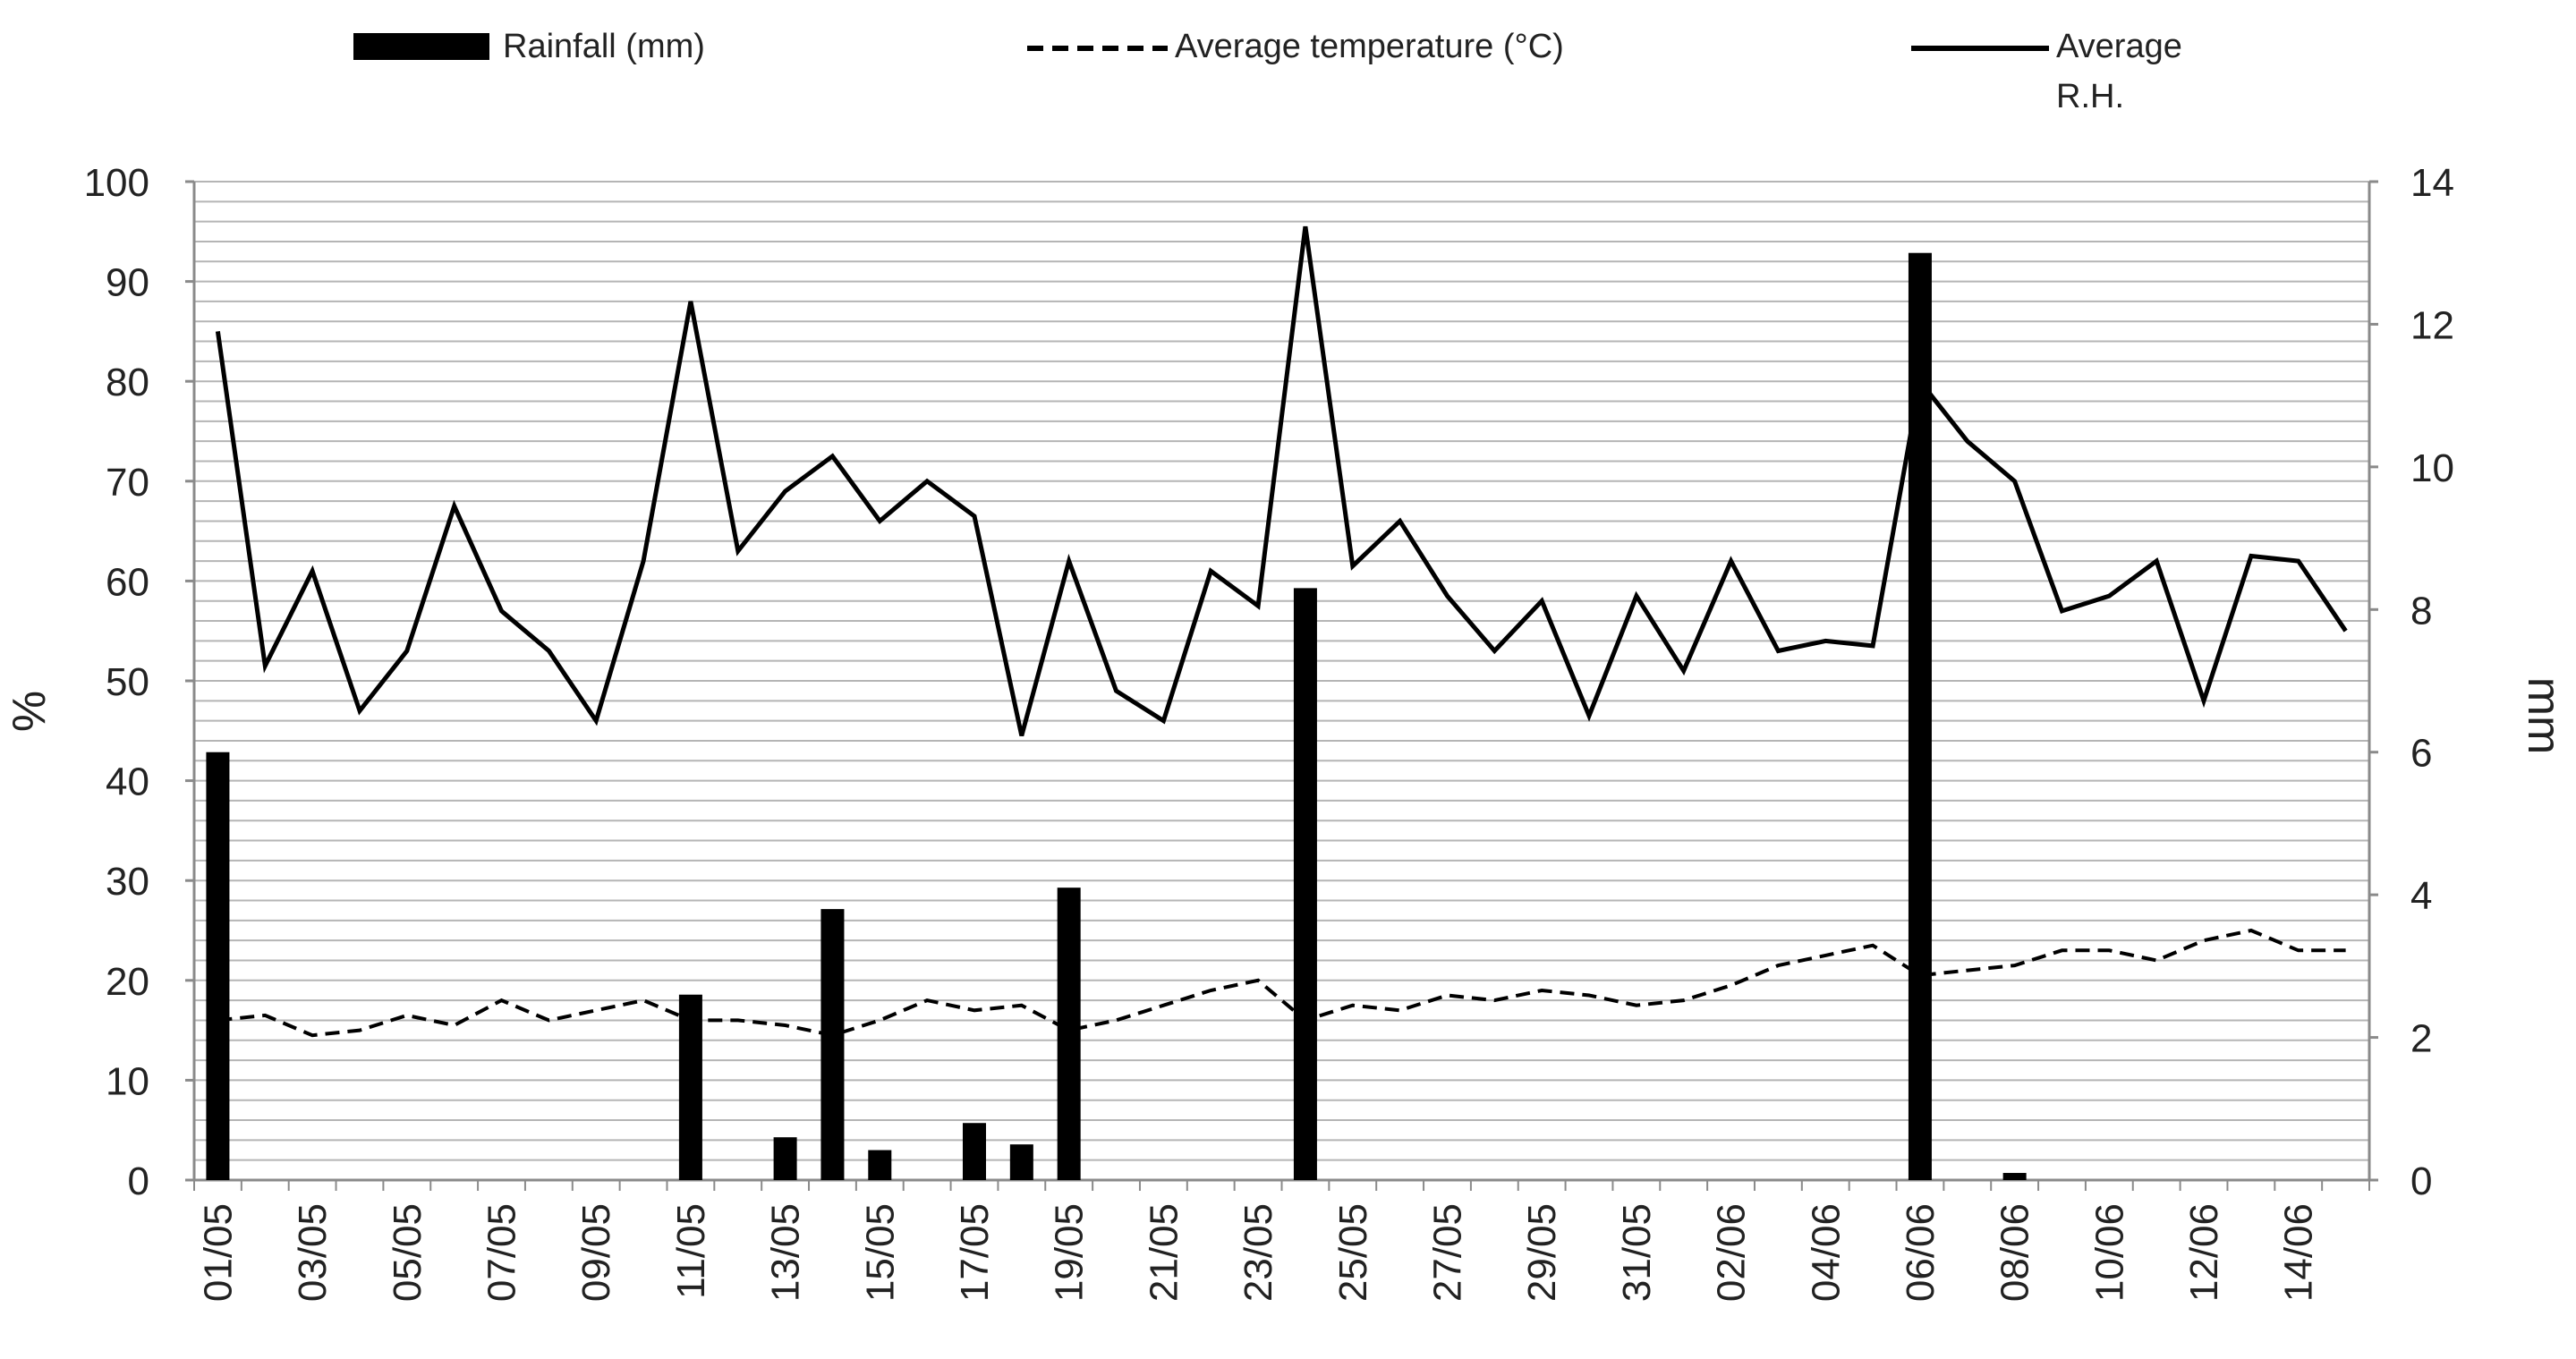 This screenshot has height=1359, width=2576. I want to click on x-tick-label: 15/05, so click(880, 1252).